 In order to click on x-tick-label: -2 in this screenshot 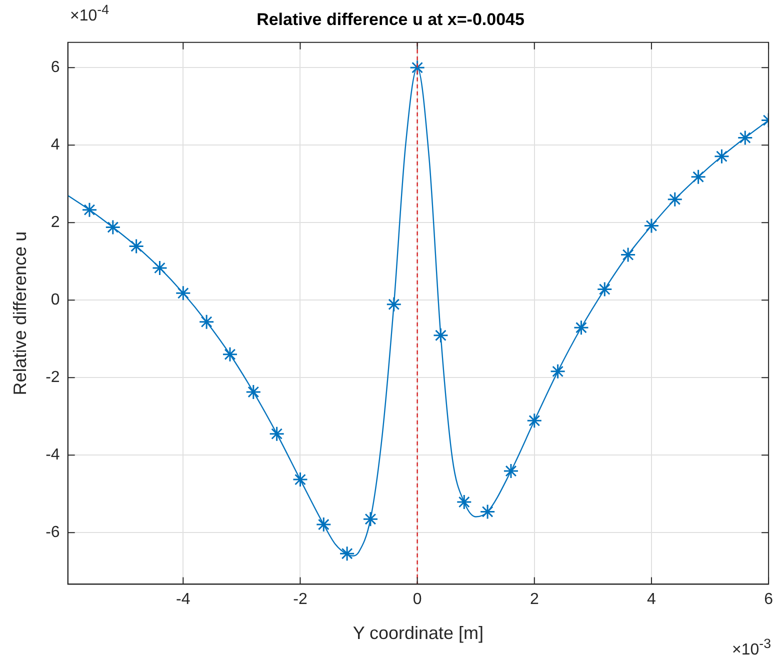, I will do `click(300, 599)`.